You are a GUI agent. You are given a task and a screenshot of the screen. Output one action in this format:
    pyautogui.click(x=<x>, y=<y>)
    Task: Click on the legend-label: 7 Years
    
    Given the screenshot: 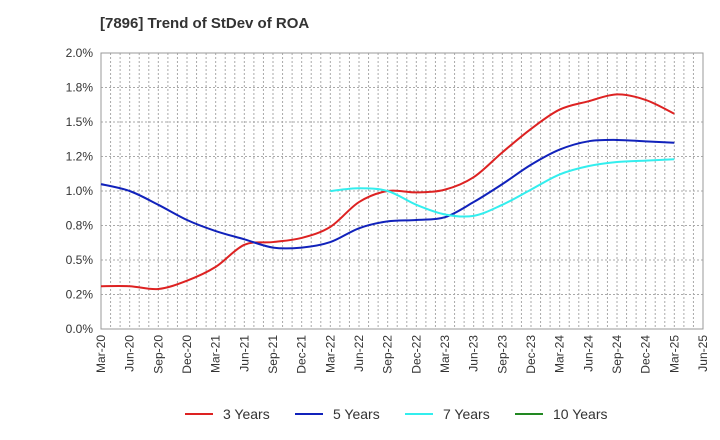 What is the action you would take?
    pyautogui.click(x=466, y=414)
    